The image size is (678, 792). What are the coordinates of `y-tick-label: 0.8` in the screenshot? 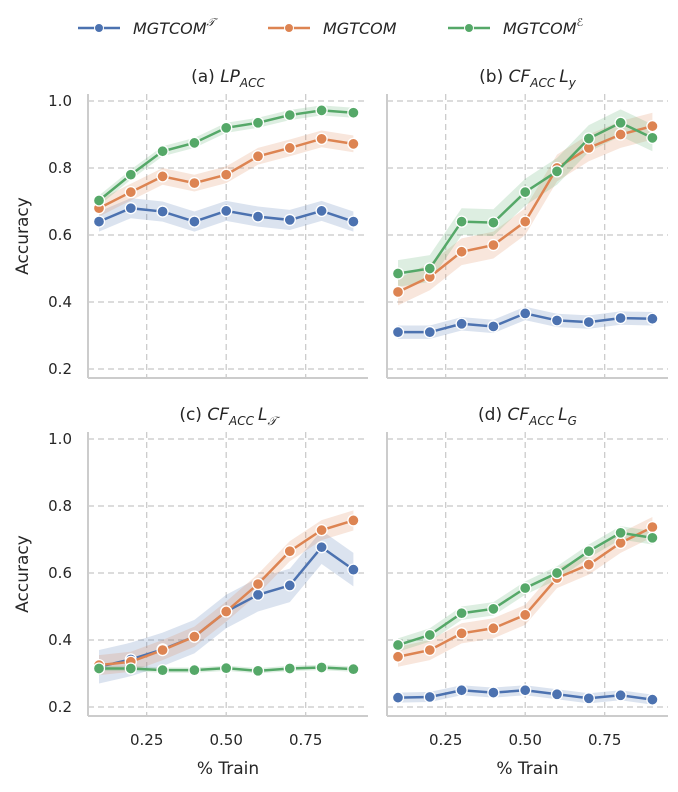 It's located at (60, 168).